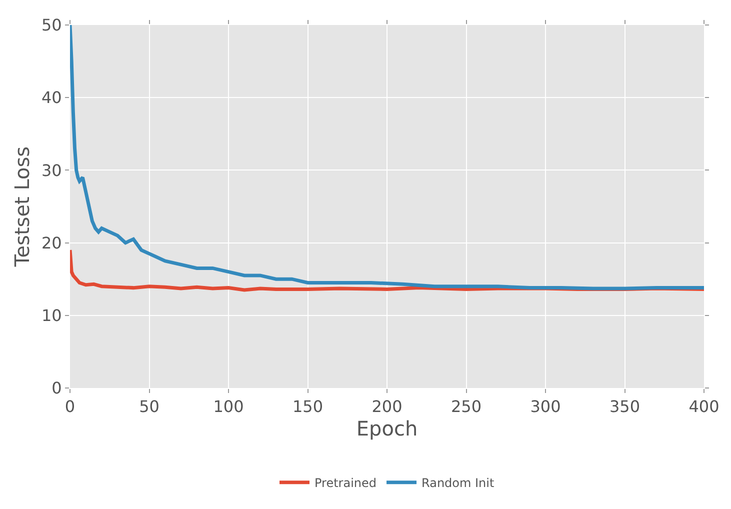 Image resolution: width=731 pixels, height=509 pixels. What do you see at coordinates (387, 406) in the screenshot?
I see `x-tick-label: 200` at bounding box center [387, 406].